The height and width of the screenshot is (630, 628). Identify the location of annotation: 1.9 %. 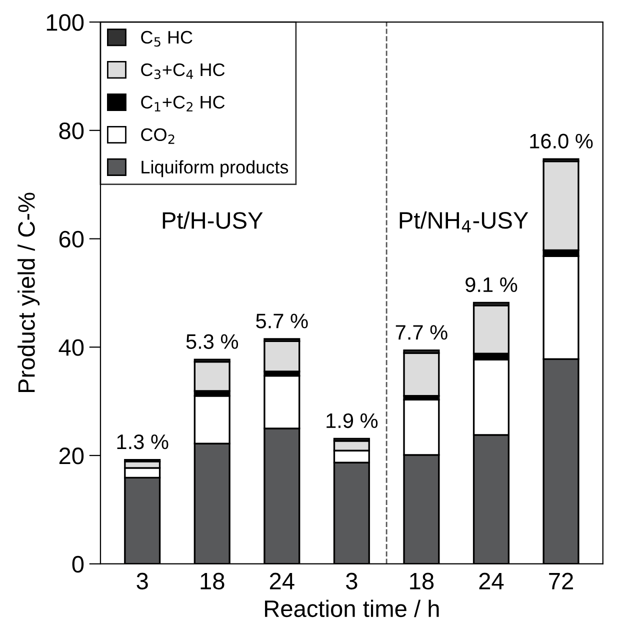
(352, 420).